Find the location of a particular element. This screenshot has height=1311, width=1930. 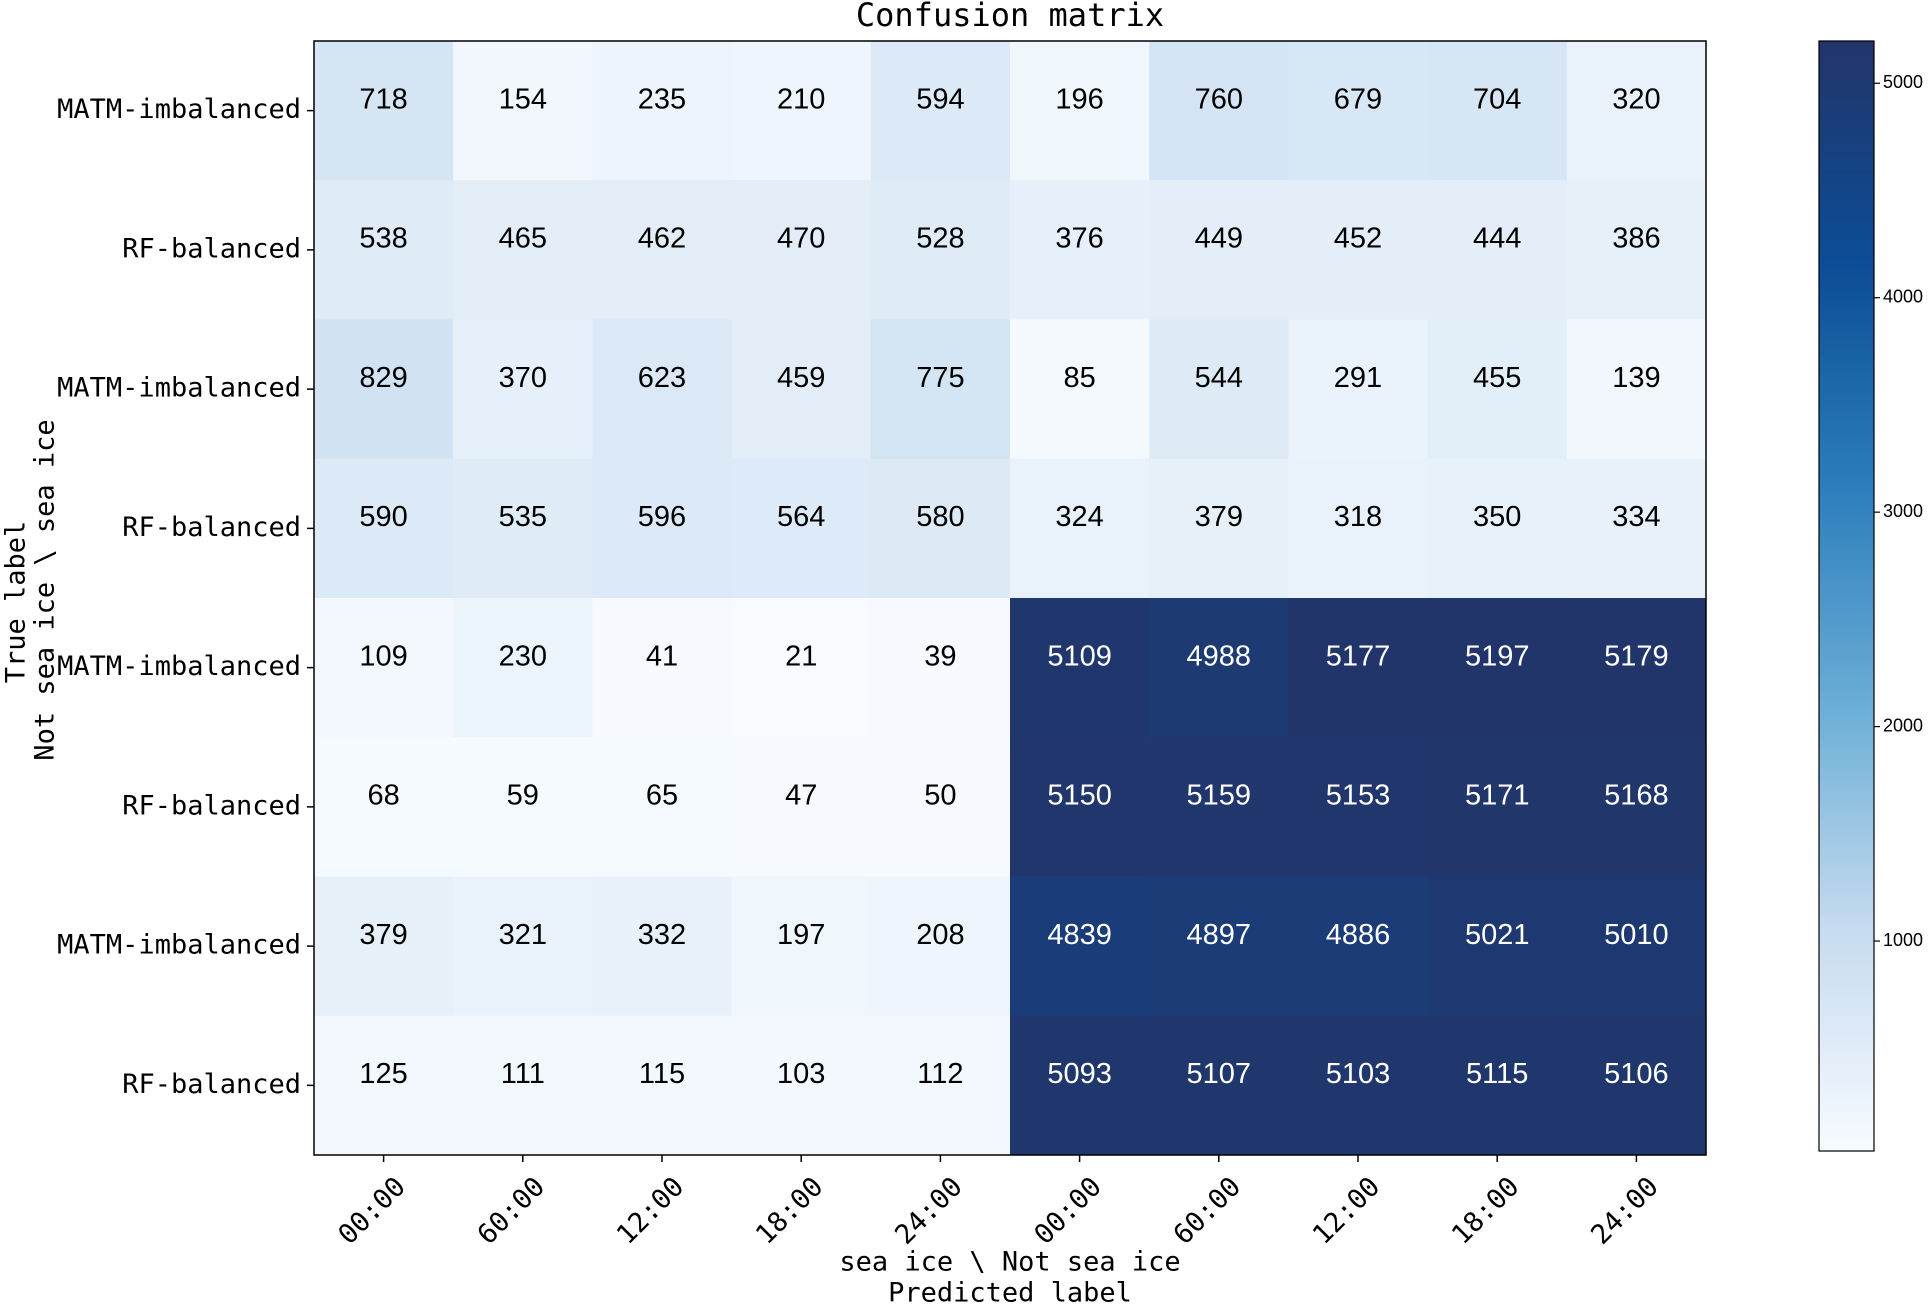

cell-label: 379 is located at coordinates (383, 935).